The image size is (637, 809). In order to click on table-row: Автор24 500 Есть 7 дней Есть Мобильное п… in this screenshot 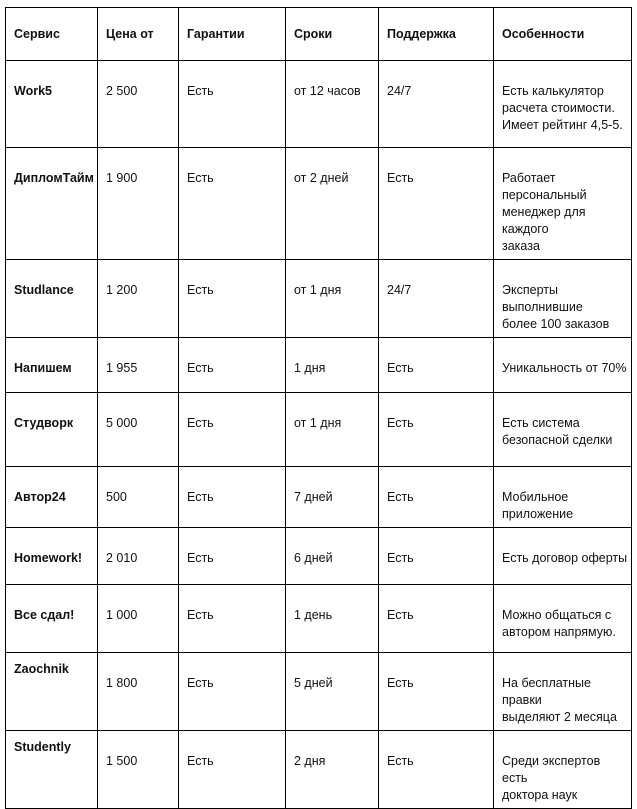, I will do `click(318, 497)`.